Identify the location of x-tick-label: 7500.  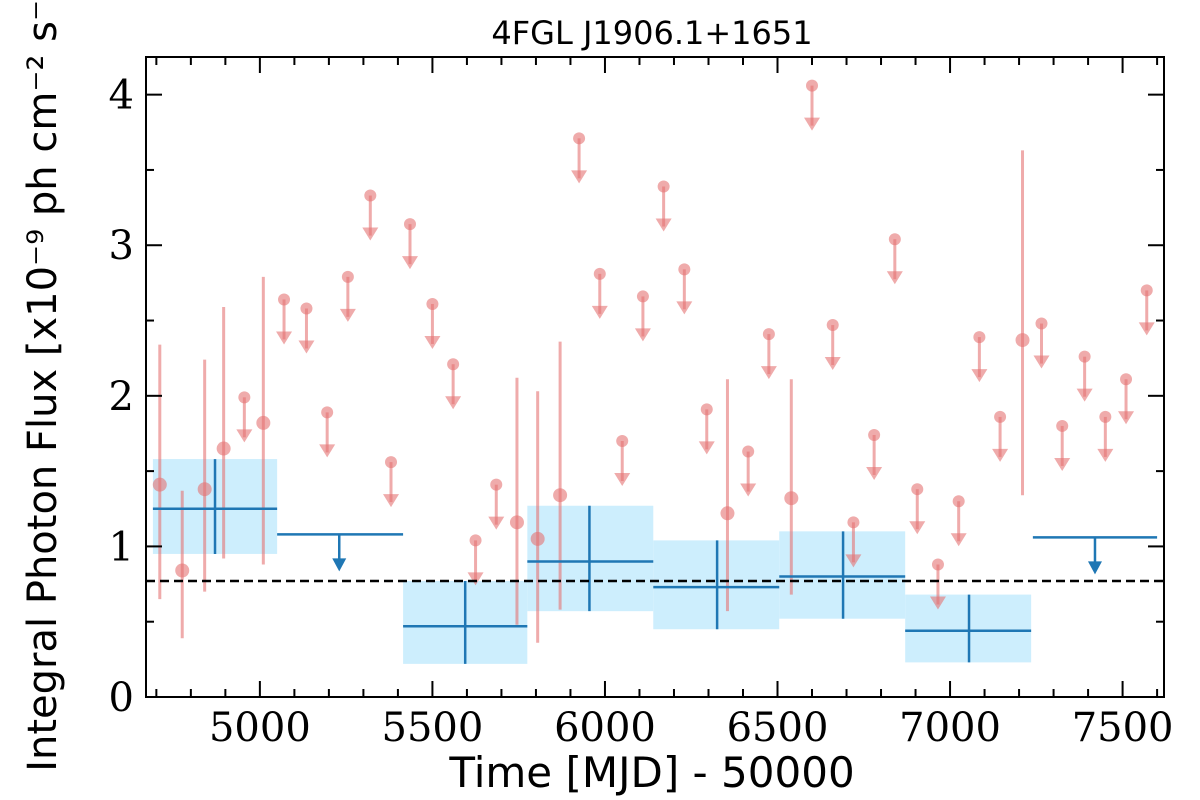
(1123, 728).